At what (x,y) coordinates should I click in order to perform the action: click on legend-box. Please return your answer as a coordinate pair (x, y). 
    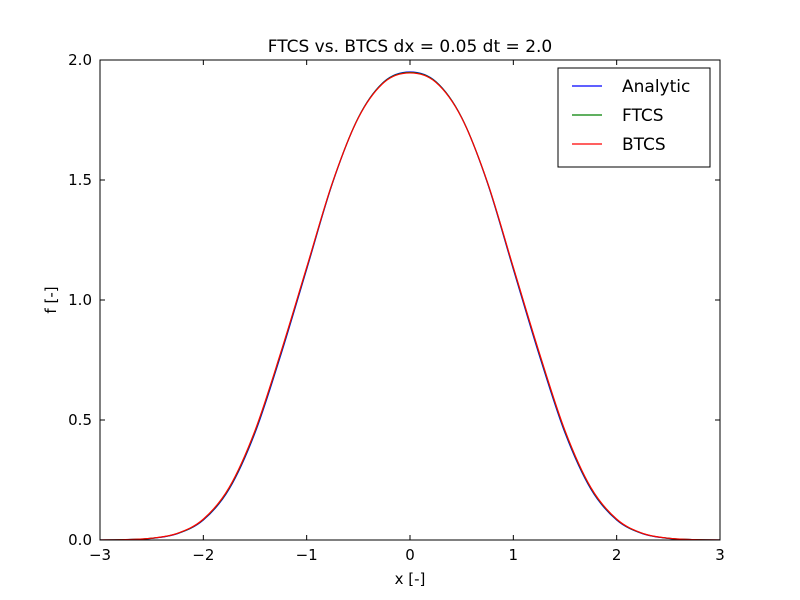
    Looking at the image, I should click on (634, 117).